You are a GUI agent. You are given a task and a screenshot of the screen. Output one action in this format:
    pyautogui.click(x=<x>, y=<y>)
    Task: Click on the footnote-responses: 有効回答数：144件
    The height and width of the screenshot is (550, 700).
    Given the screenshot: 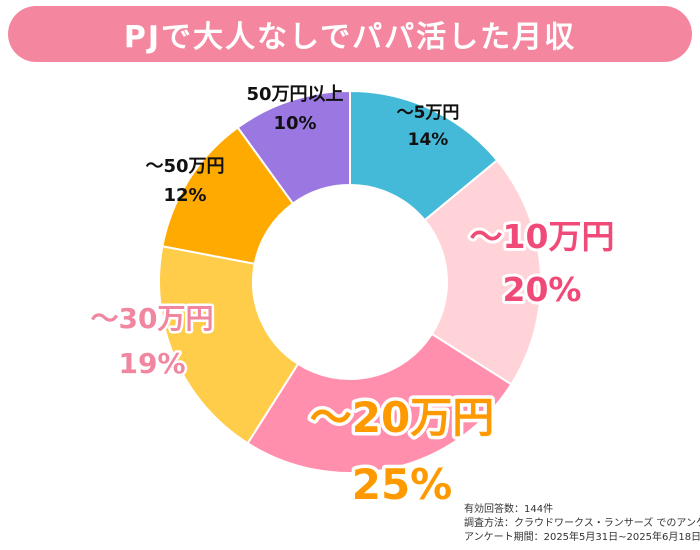 What is the action you would take?
    pyautogui.click(x=509, y=509)
    